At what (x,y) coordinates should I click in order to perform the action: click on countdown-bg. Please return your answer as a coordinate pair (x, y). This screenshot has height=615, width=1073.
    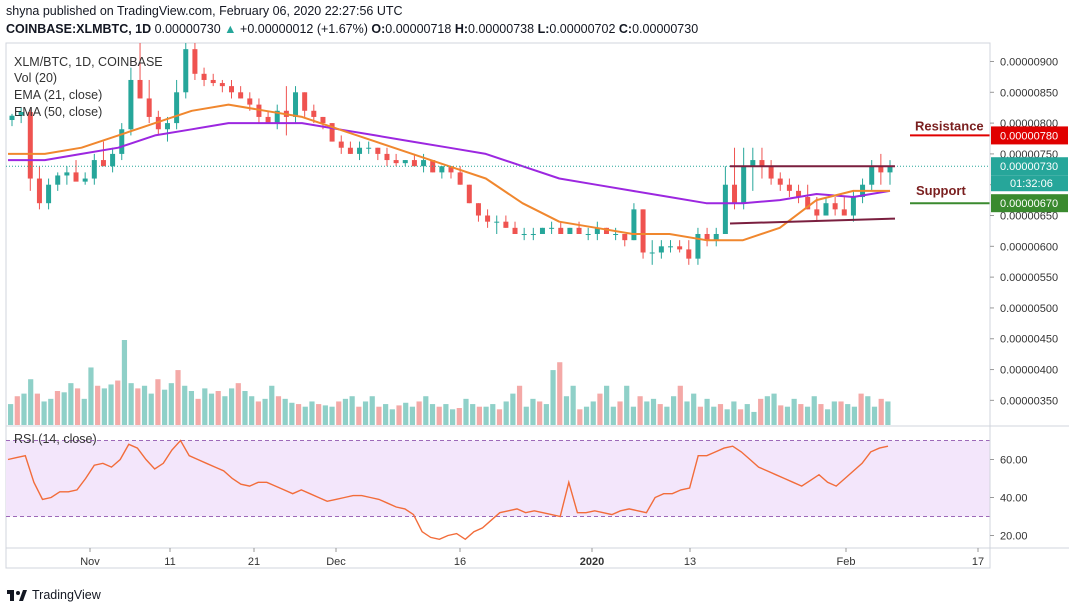
    Looking at the image, I should click on (1029, 183).